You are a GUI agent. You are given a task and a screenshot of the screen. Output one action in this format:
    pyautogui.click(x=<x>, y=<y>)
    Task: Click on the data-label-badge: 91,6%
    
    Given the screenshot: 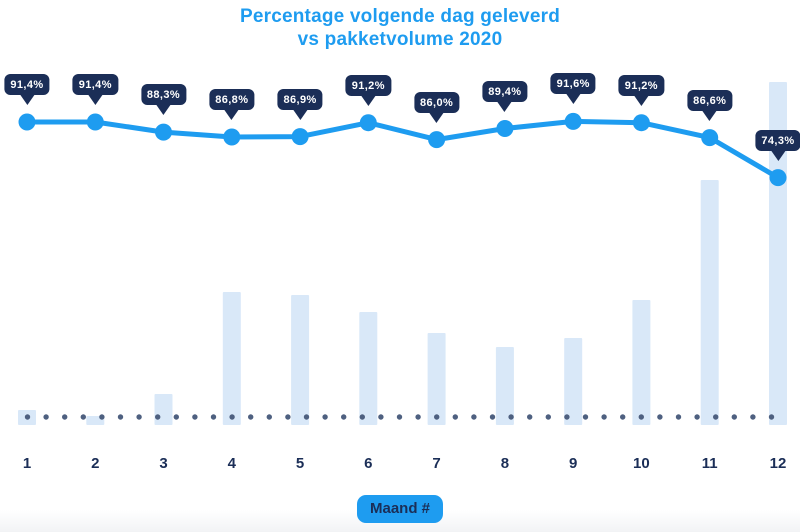 What is the action you would take?
    pyautogui.click(x=573, y=89)
    